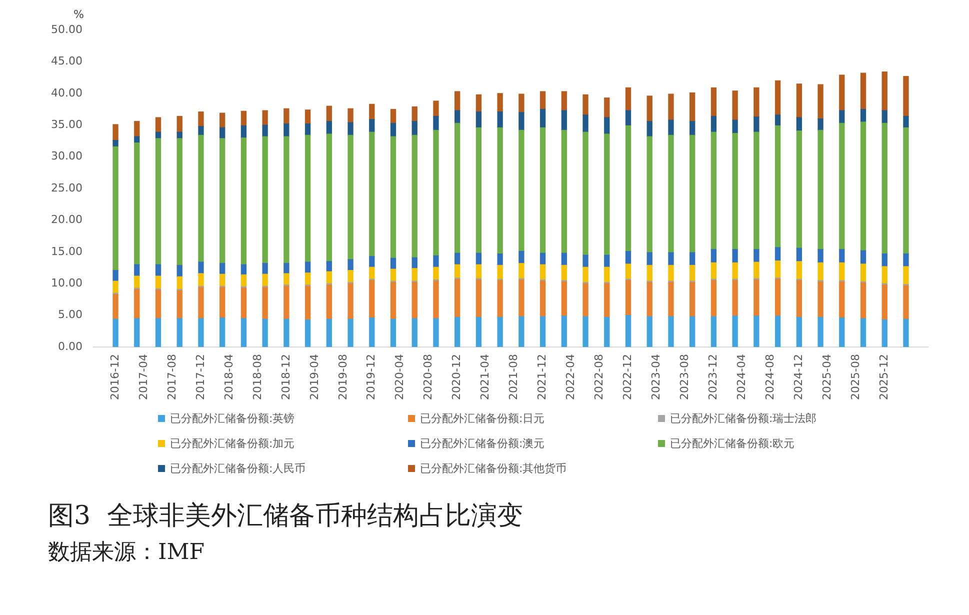  What do you see at coordinates (457, 377) in the screenshot?
I see `x-tick-label: 2020-12` at bounding box center [457, 377].